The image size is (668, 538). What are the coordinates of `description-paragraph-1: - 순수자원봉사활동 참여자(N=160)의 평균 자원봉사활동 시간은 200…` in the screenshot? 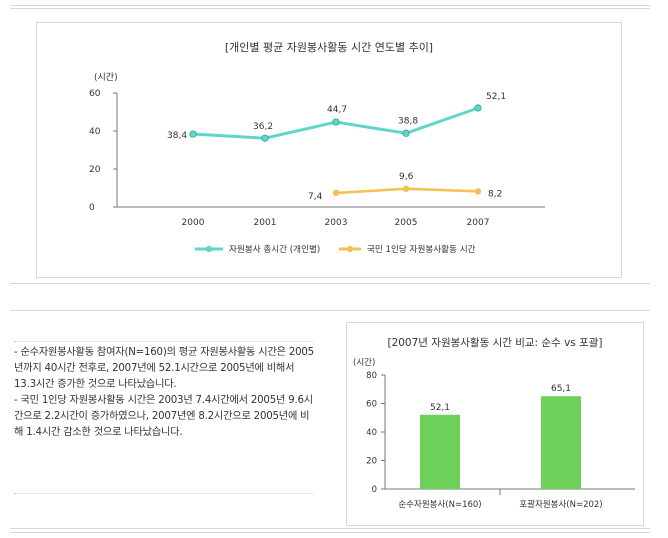 It's located at (164, 368).